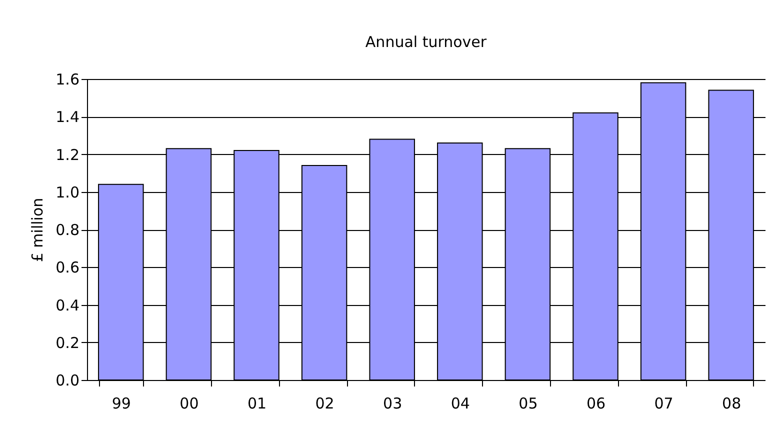  What do you see at coordinates (68, 267) in the screenshot?
I see `y-tick-label: 0.6` at bounding box center [68, 267].